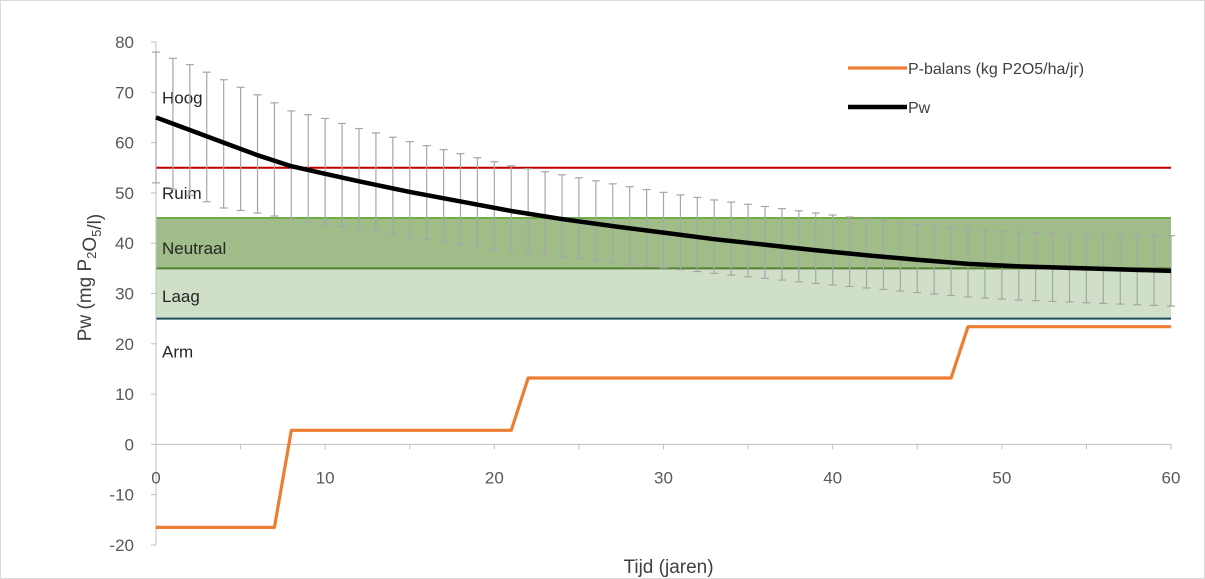  What do you see at coordinates (919, 108) in the screenshot?
I see `legend-label-1: Pw` at bounding box center [919, 108].